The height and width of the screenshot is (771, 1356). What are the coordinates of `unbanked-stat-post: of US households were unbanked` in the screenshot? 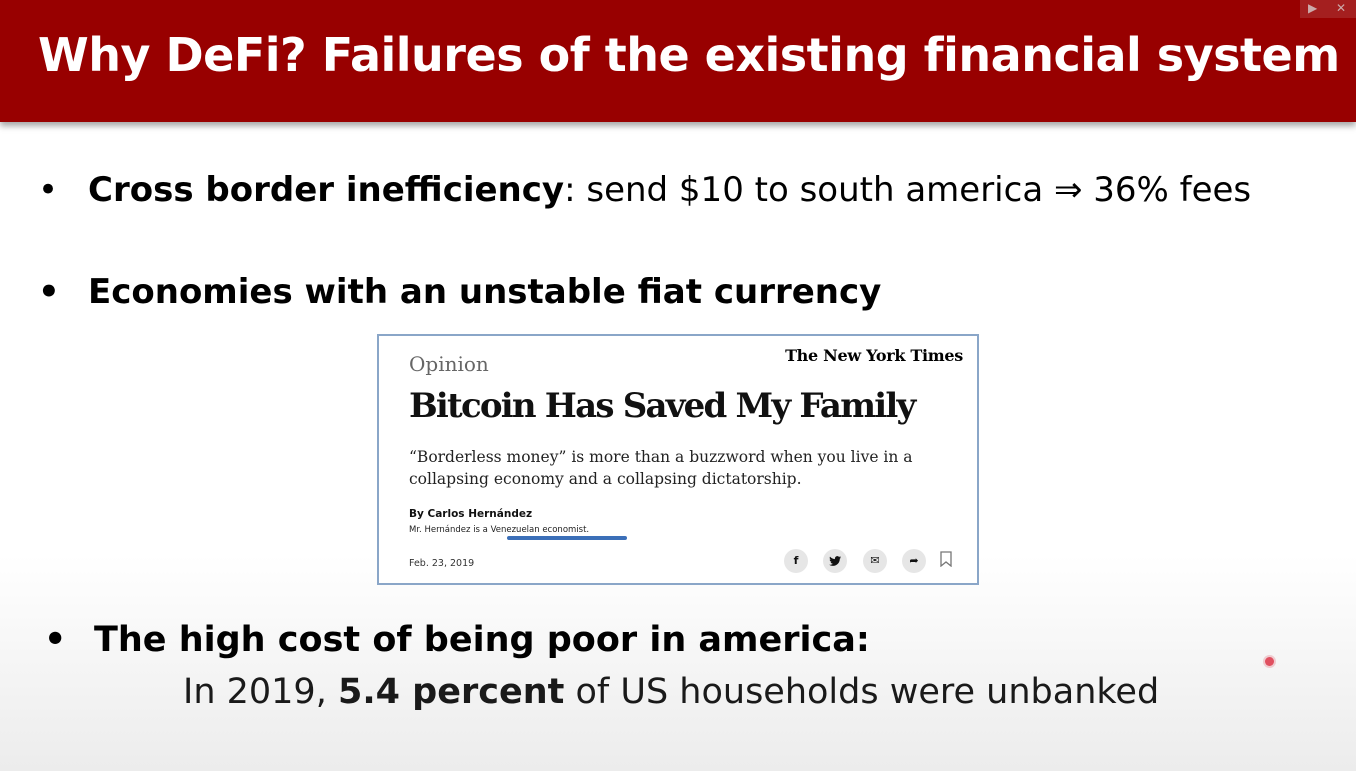 It's located at (862, 692).